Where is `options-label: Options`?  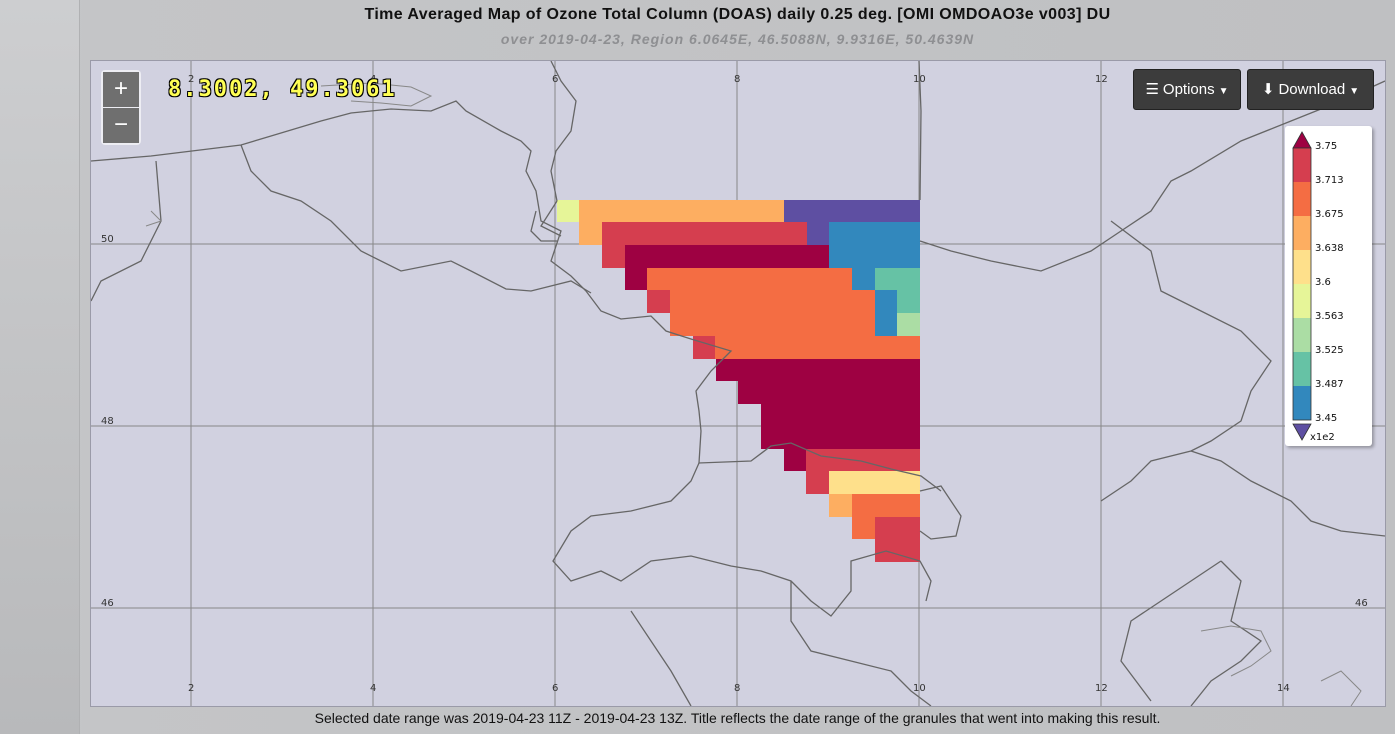 options-label: Options is located at coordinates (1188, 89).